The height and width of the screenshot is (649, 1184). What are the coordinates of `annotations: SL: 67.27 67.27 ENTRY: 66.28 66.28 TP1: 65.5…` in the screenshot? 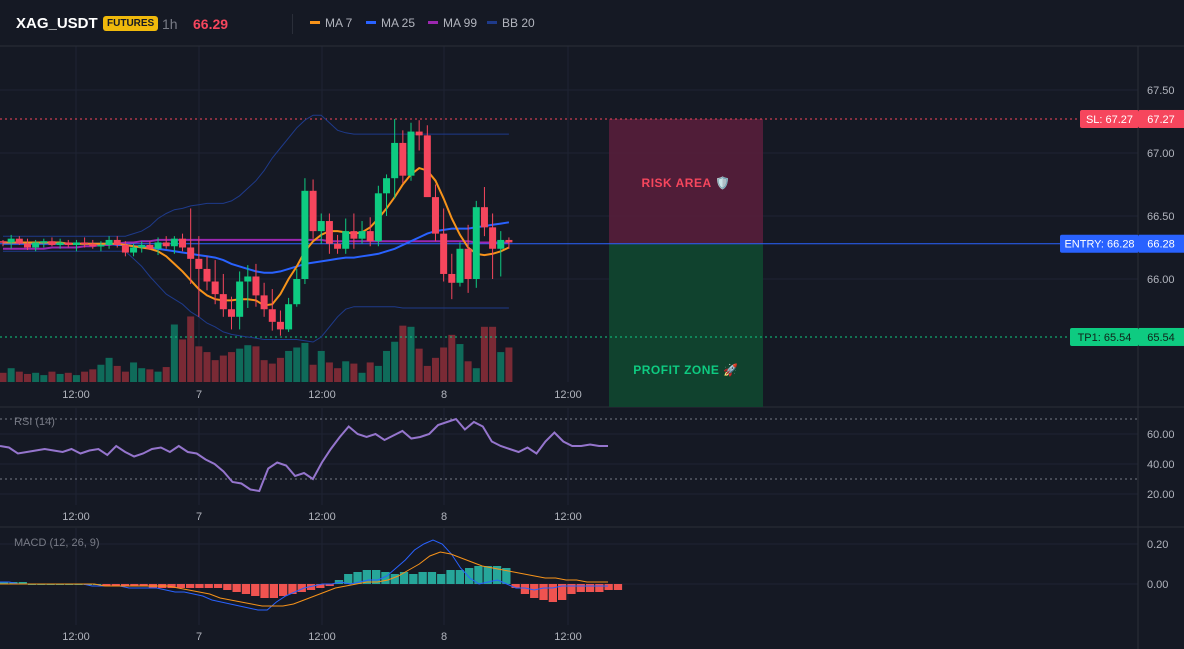 It's located at (1122, 227).